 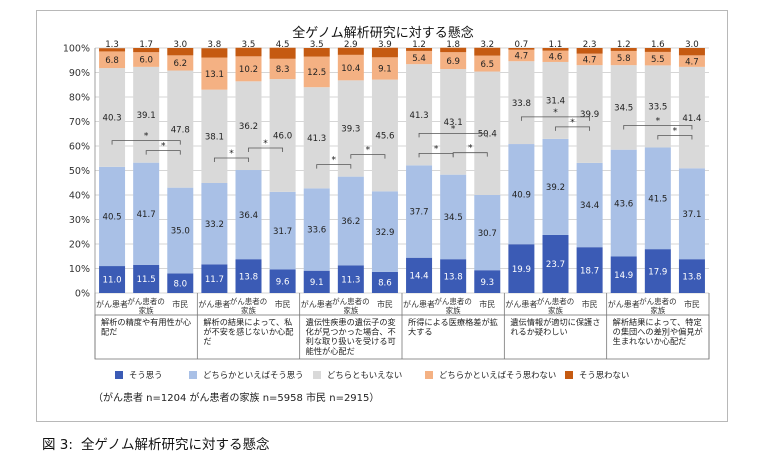 I want to click on group-label: 遺伝情報が適切に保護さ, so click(x=555, y=322).